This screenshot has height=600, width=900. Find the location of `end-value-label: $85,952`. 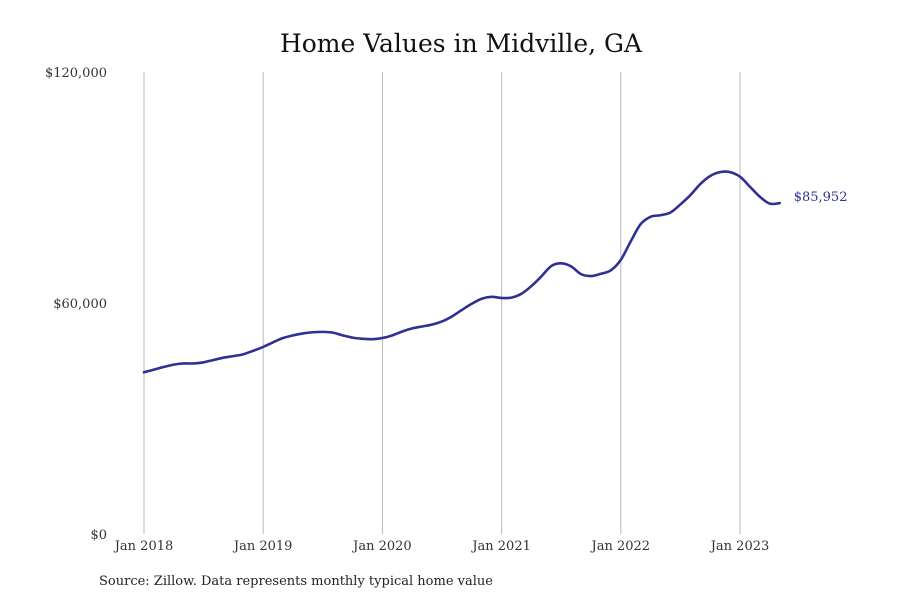

end-value-label: $85,952 is located at coordinates (821, 197).